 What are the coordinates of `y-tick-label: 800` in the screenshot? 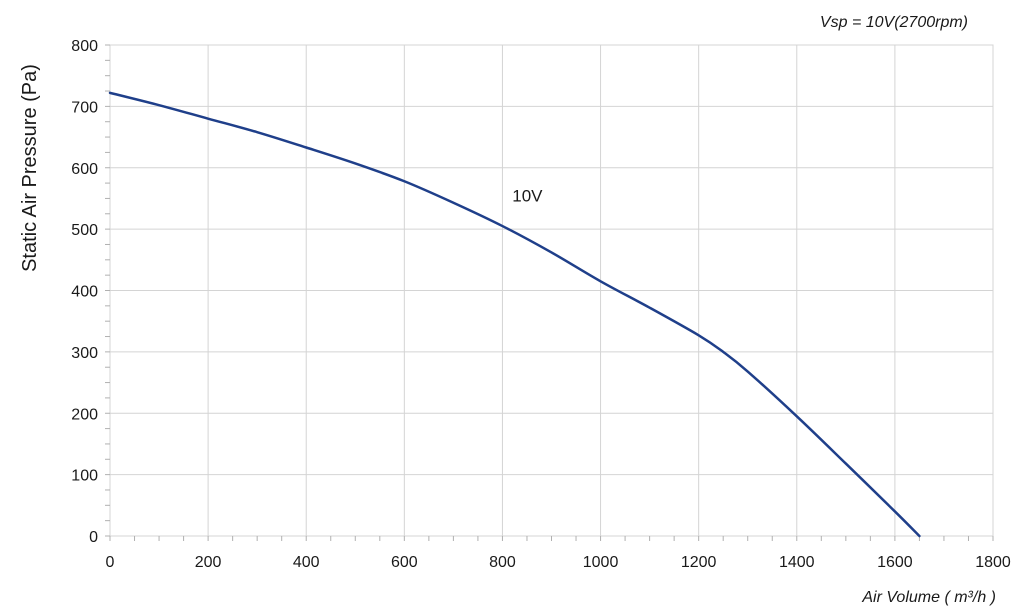 It's located at (84, 46).